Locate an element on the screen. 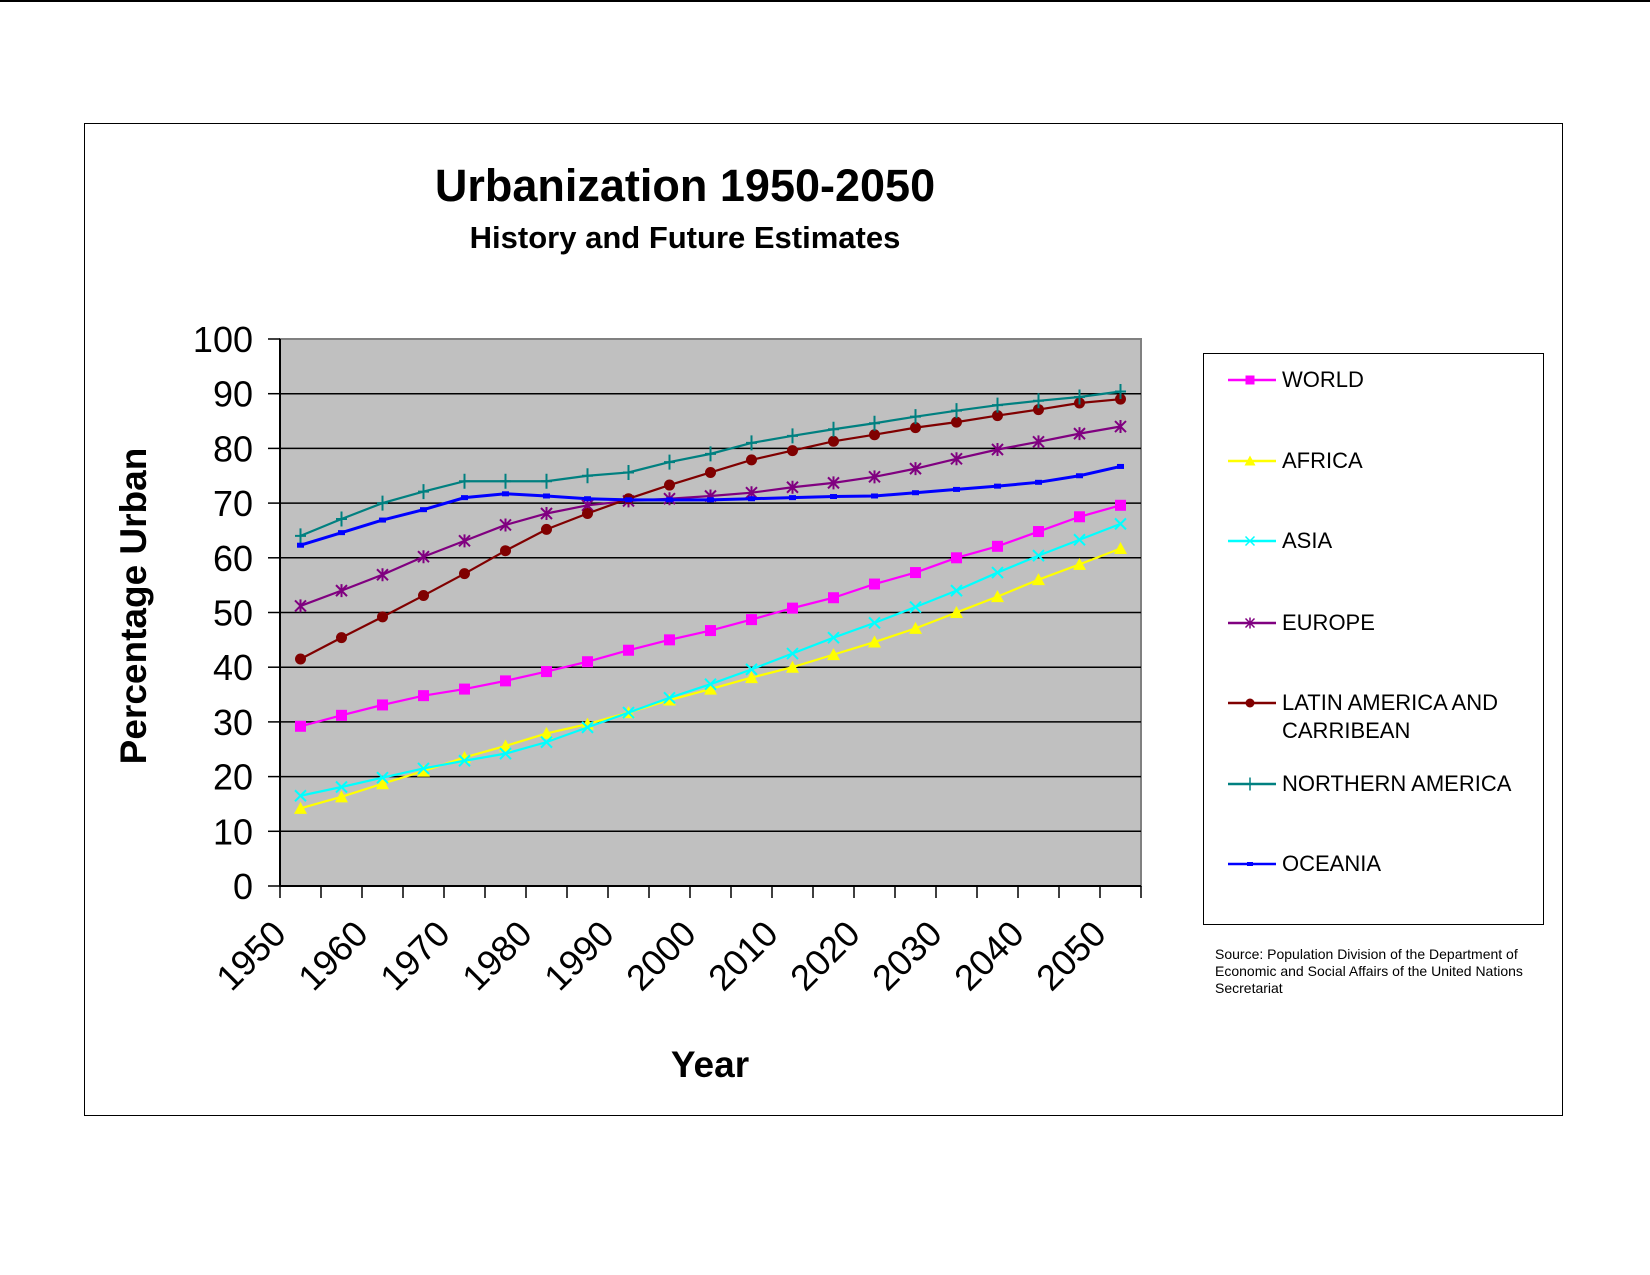 The image size is (1650, 1275). legend-marker-asia is located at coordinates (1250, 541).